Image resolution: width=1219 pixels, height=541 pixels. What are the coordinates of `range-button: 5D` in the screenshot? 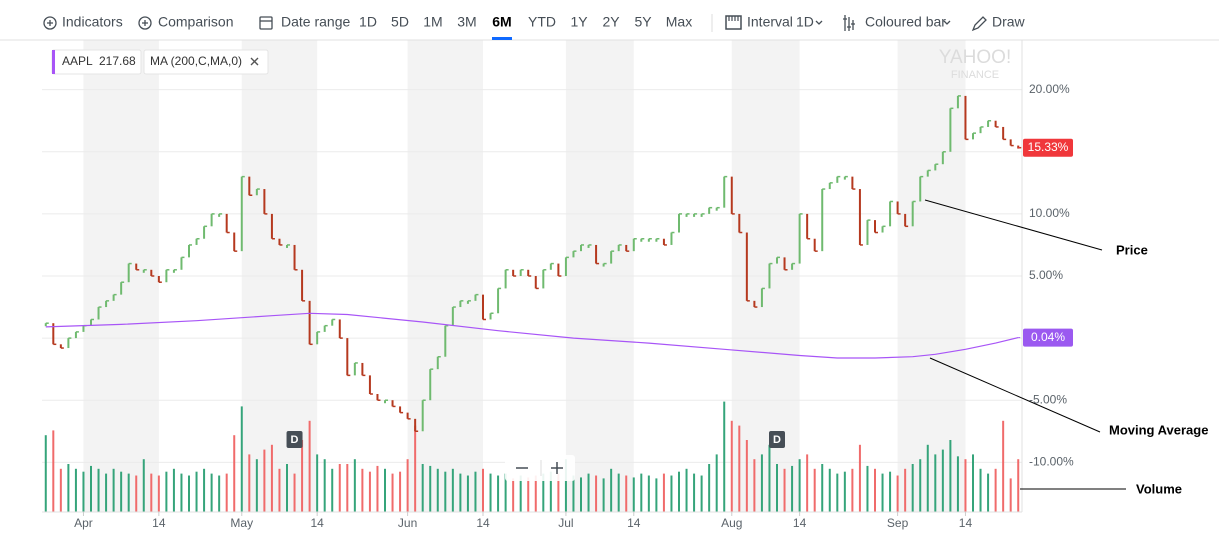 It's located at (400, 22).